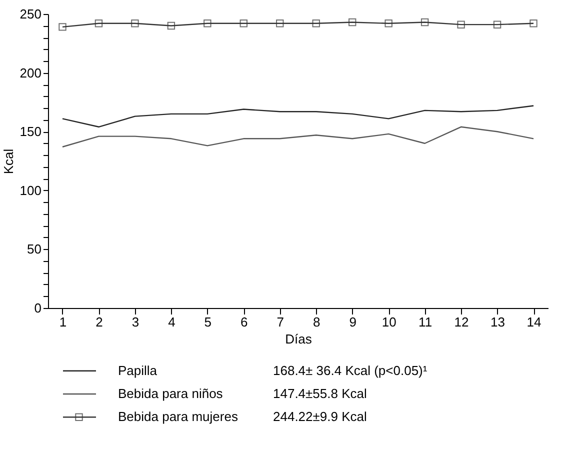 The height and width of the screenshot is (466, 581). I want to click on y-tick-label: 150, so click(31, 132).